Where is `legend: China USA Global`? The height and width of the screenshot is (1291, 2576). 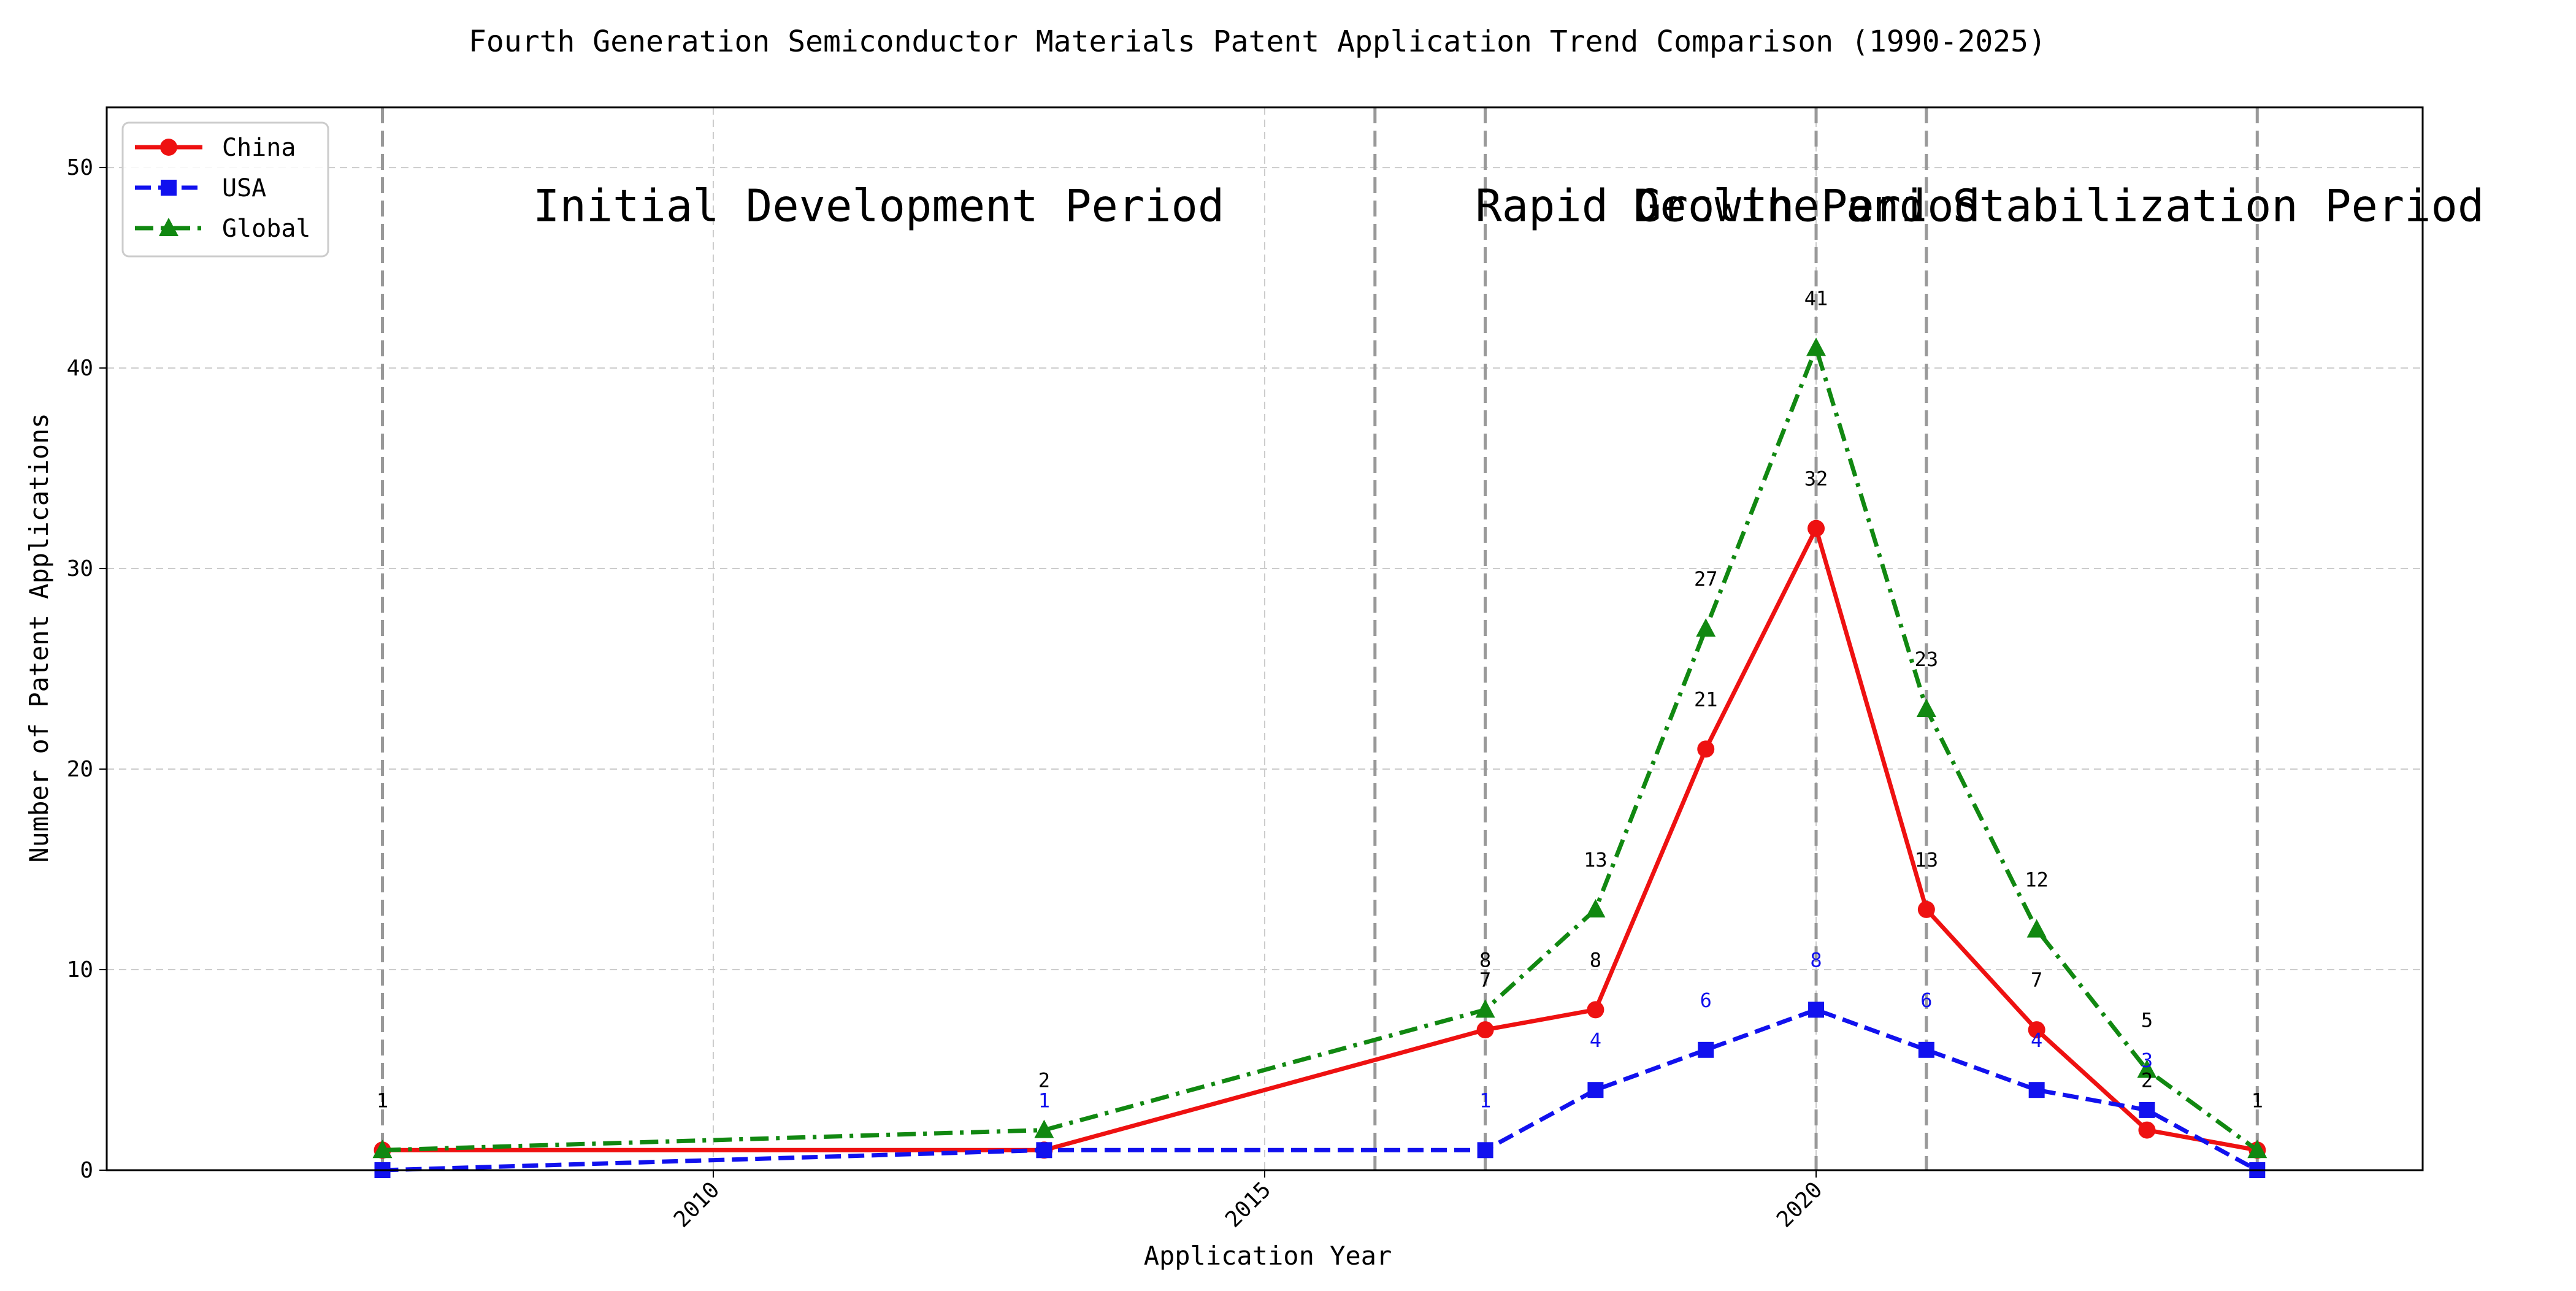
legend: China USA Global is located at coordinates (225, 189).